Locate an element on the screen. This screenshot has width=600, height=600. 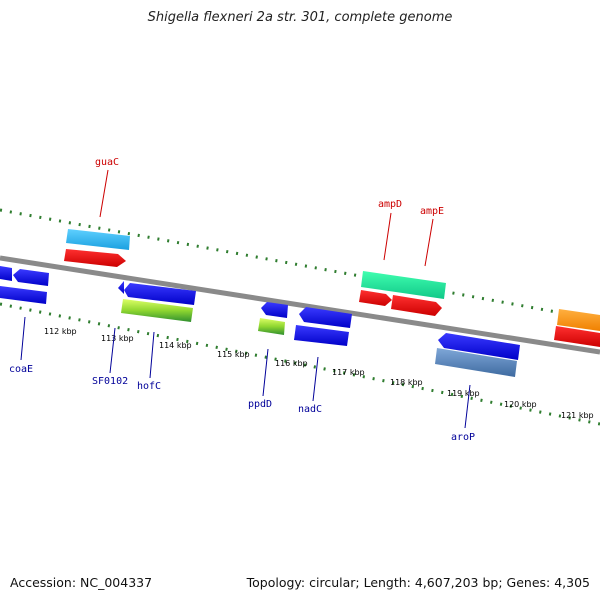
gene-arrow-ampE-red is located at coordinates (416, 305).